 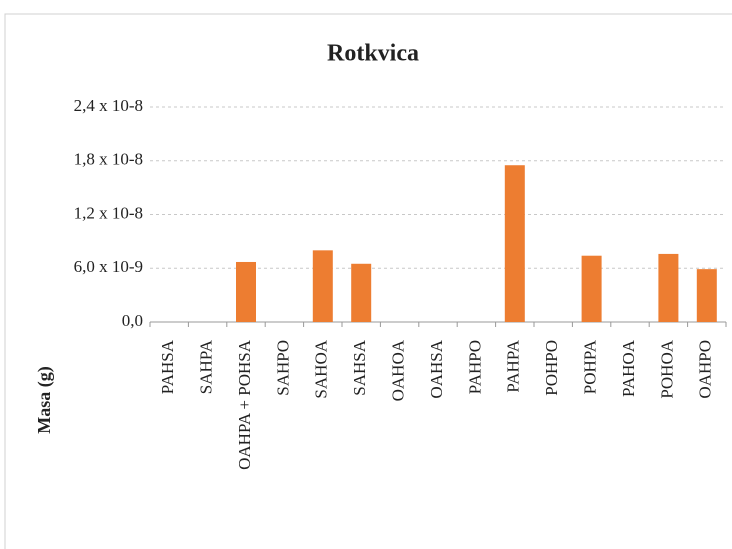 What do you see at coordinates (206, 366) in the screenshot?
I see `x-tick-label: SAHPA` at bounding box center [206, 366].